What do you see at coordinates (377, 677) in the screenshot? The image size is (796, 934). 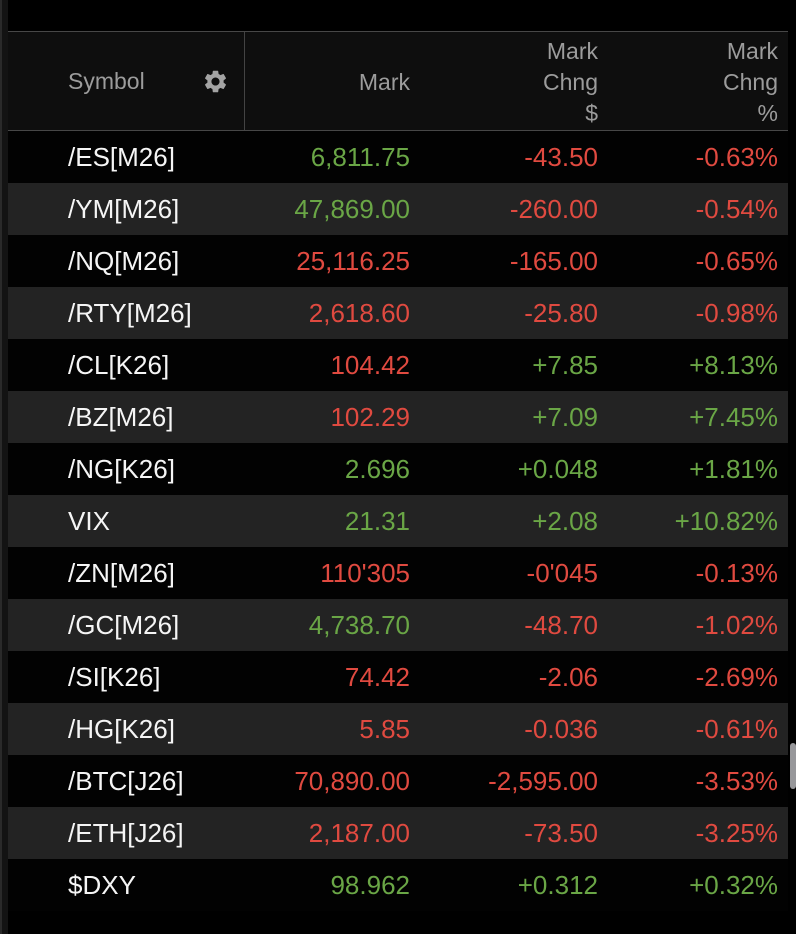 I see `mark-cell: 74.42` at bounding box center [377, 677].